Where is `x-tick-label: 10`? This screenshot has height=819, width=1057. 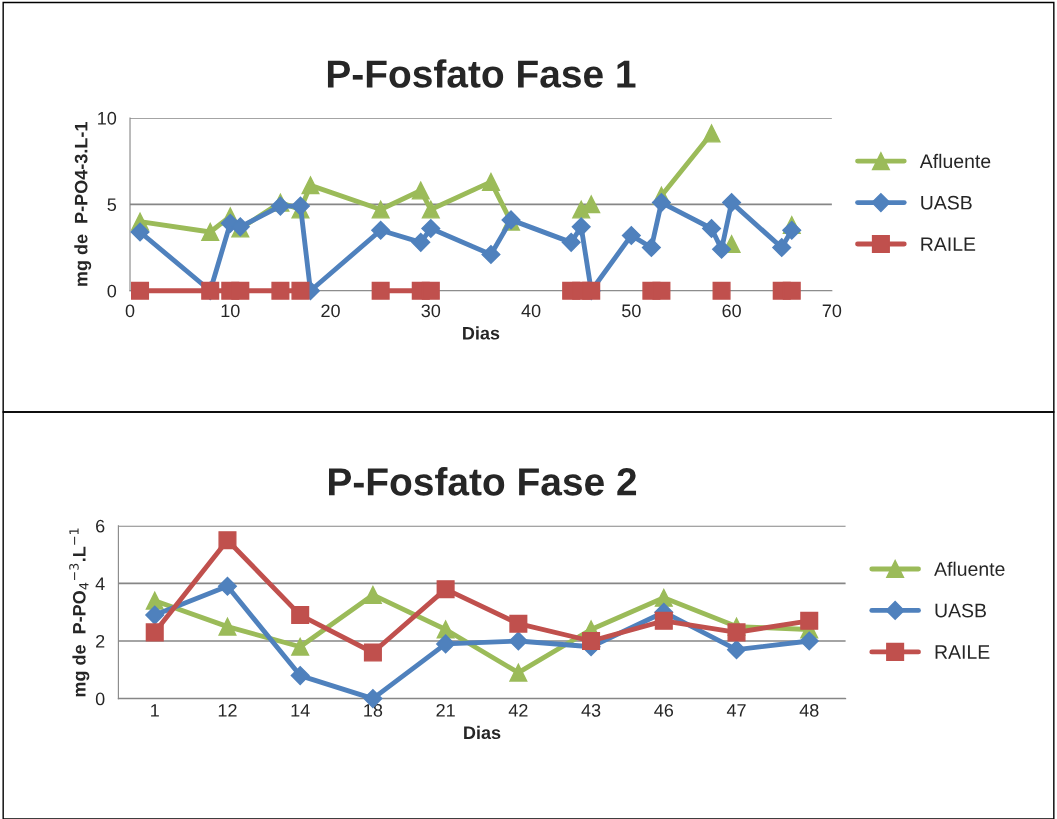 x-tick-label: 10 is located at coordinates (230, 311).